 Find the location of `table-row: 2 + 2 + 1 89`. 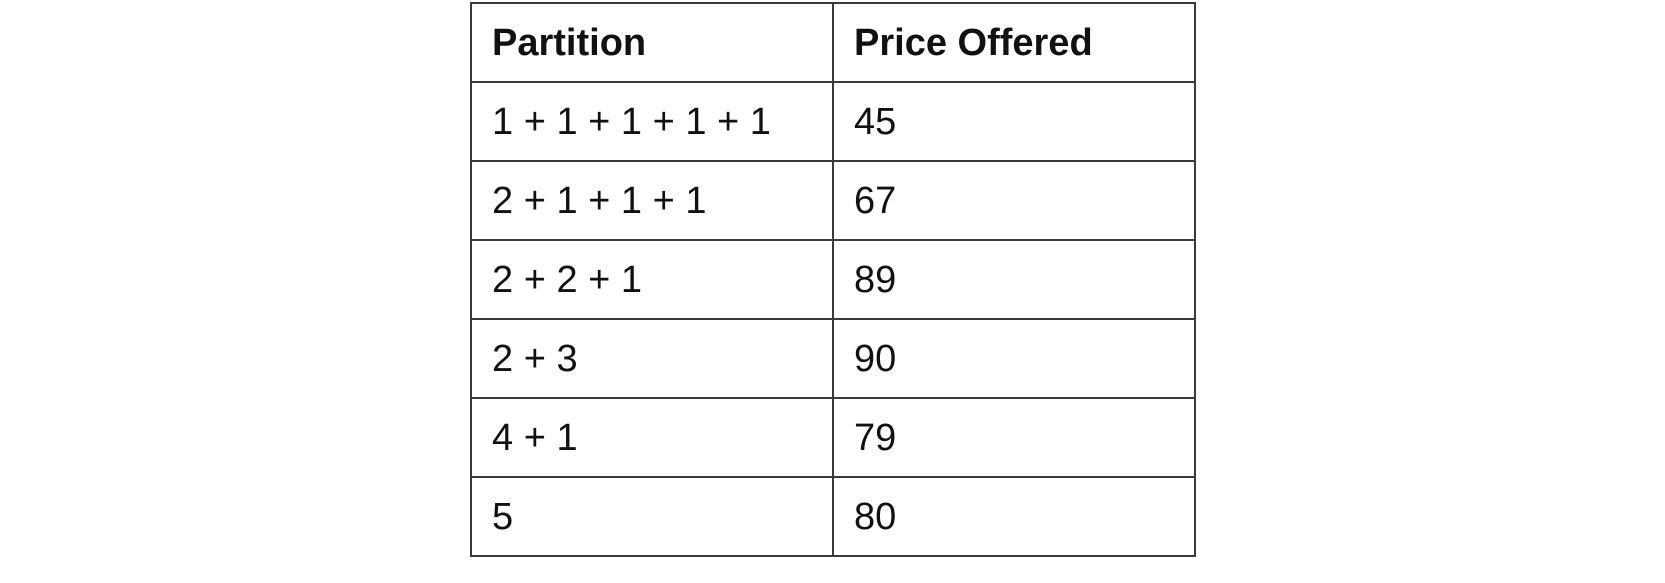

table-row: 2 + 2 + 1 89 is located at coordinates (833, 279).